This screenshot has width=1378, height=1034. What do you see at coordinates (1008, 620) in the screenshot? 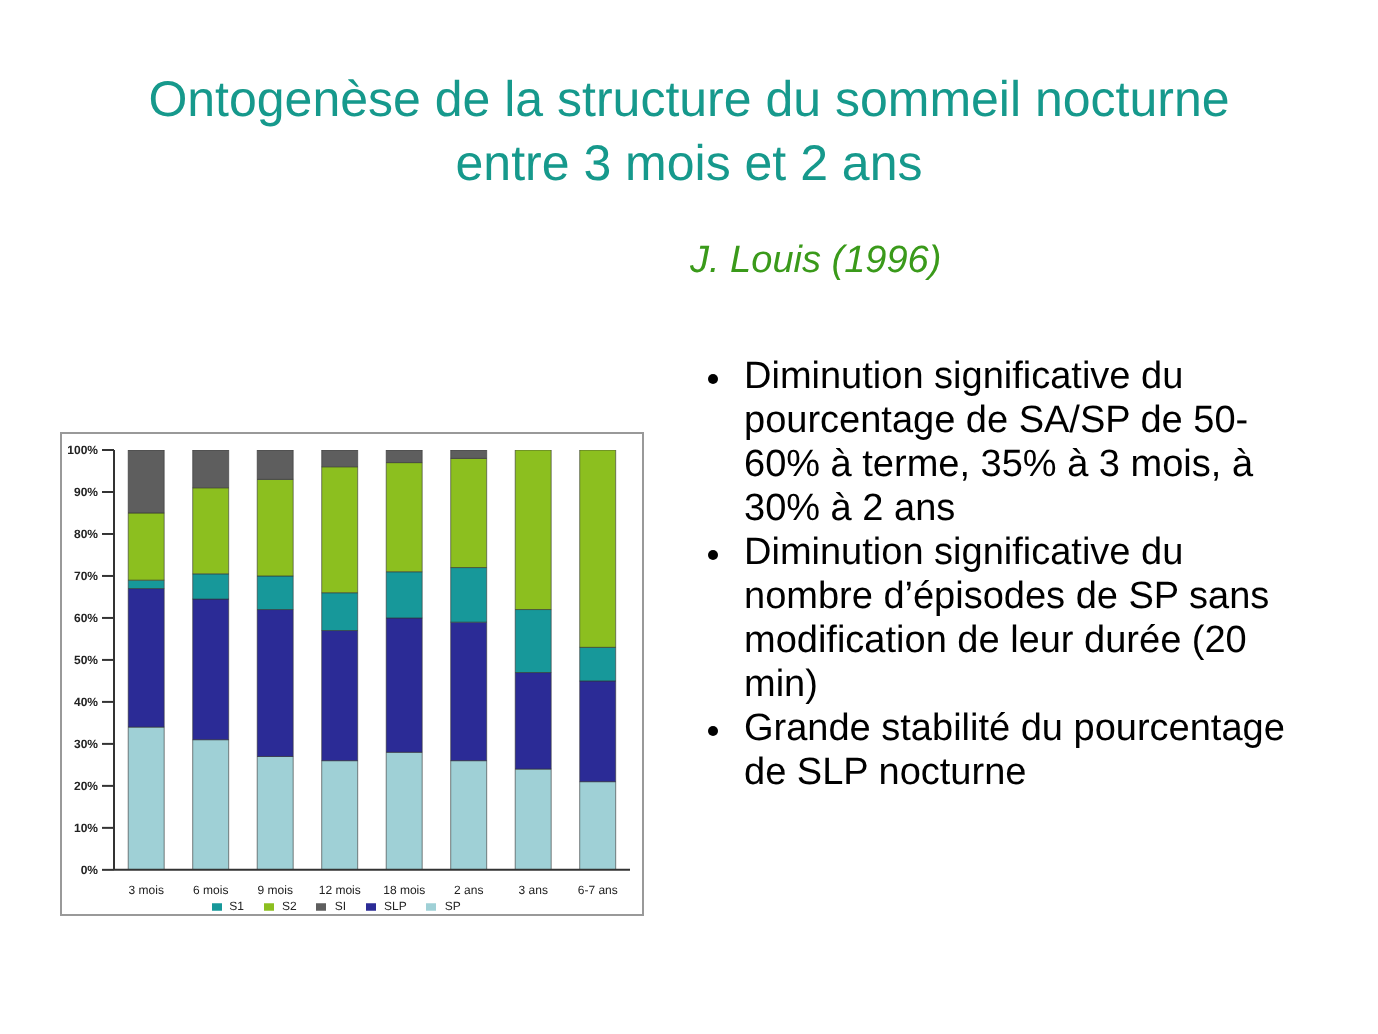
I see `text: Diminution significative du nombre d’épisodes de SP sans modification de leur durée (20 min)` at bounding box center [1008, 620].